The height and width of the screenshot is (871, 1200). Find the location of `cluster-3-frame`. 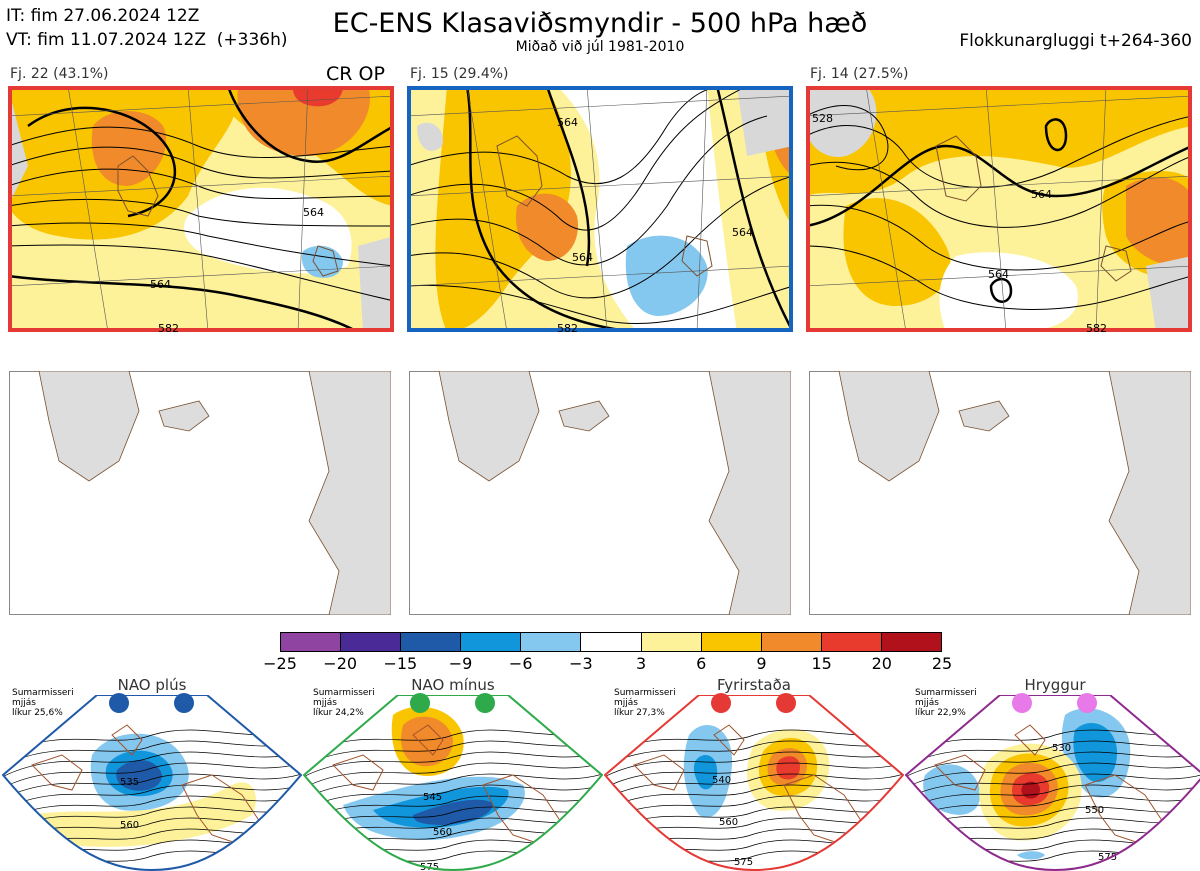

cluster-3-frame is located at coordinates (999, 209).